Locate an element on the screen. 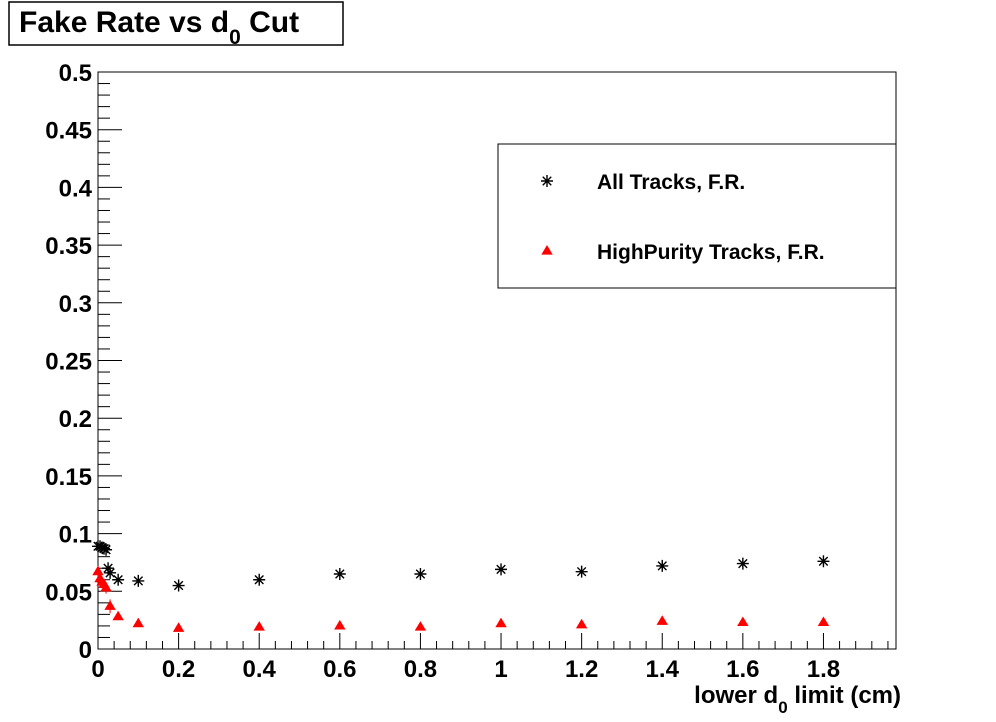 This screenshot has height=722, width=996. legend: All Tracks, F.R. HighPurity Tracks, F.R. is located at coordinates (697, 216).